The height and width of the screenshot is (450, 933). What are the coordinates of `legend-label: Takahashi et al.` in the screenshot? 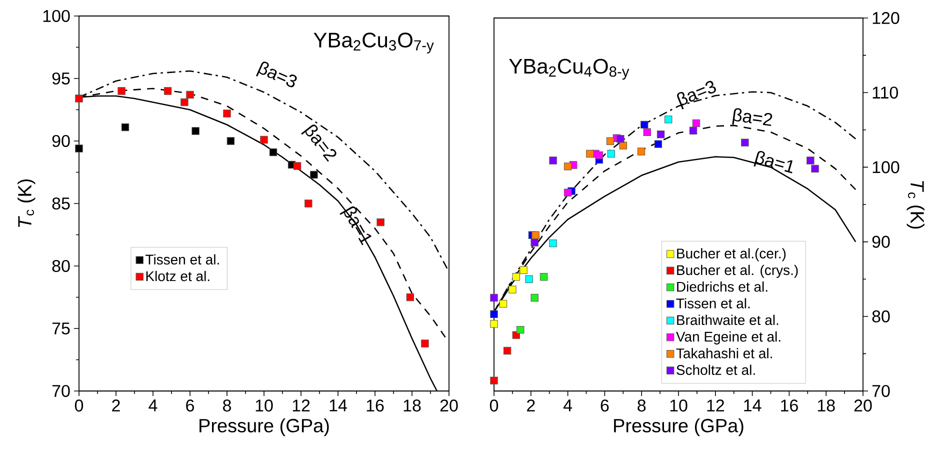 It's located at (724, 353).